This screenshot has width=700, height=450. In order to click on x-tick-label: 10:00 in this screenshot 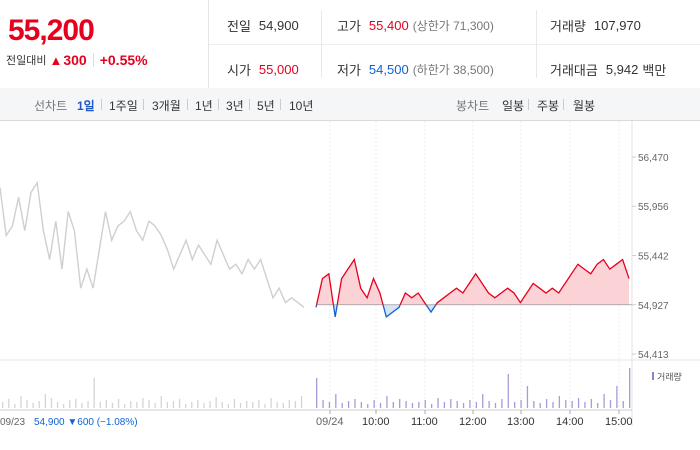, I will do `click(376, 422)`.